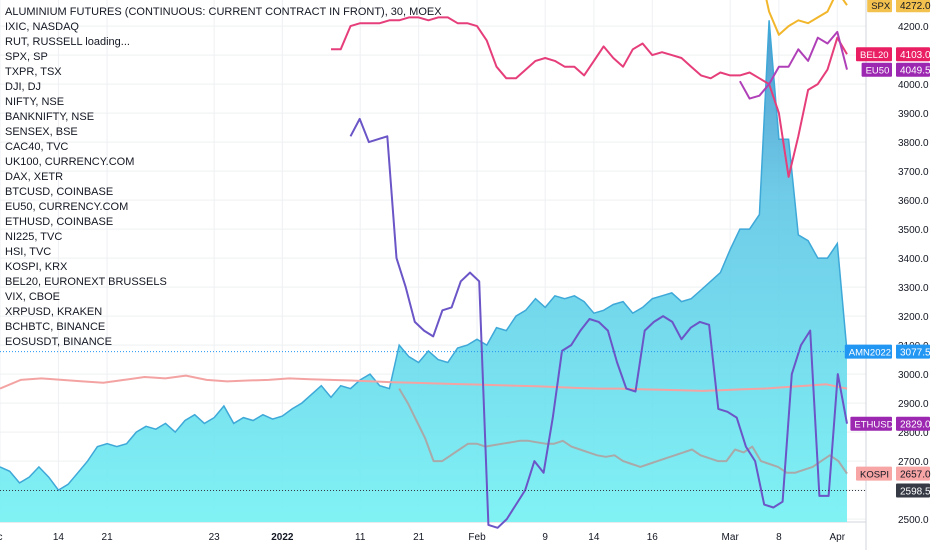 The height and width of the screenshot is (550, 932). What do you see at coordinates (915, 353) in the screenshot?
I see `price-badge-value-AMN2022: 3077.5` at bounding box center [915, 353].